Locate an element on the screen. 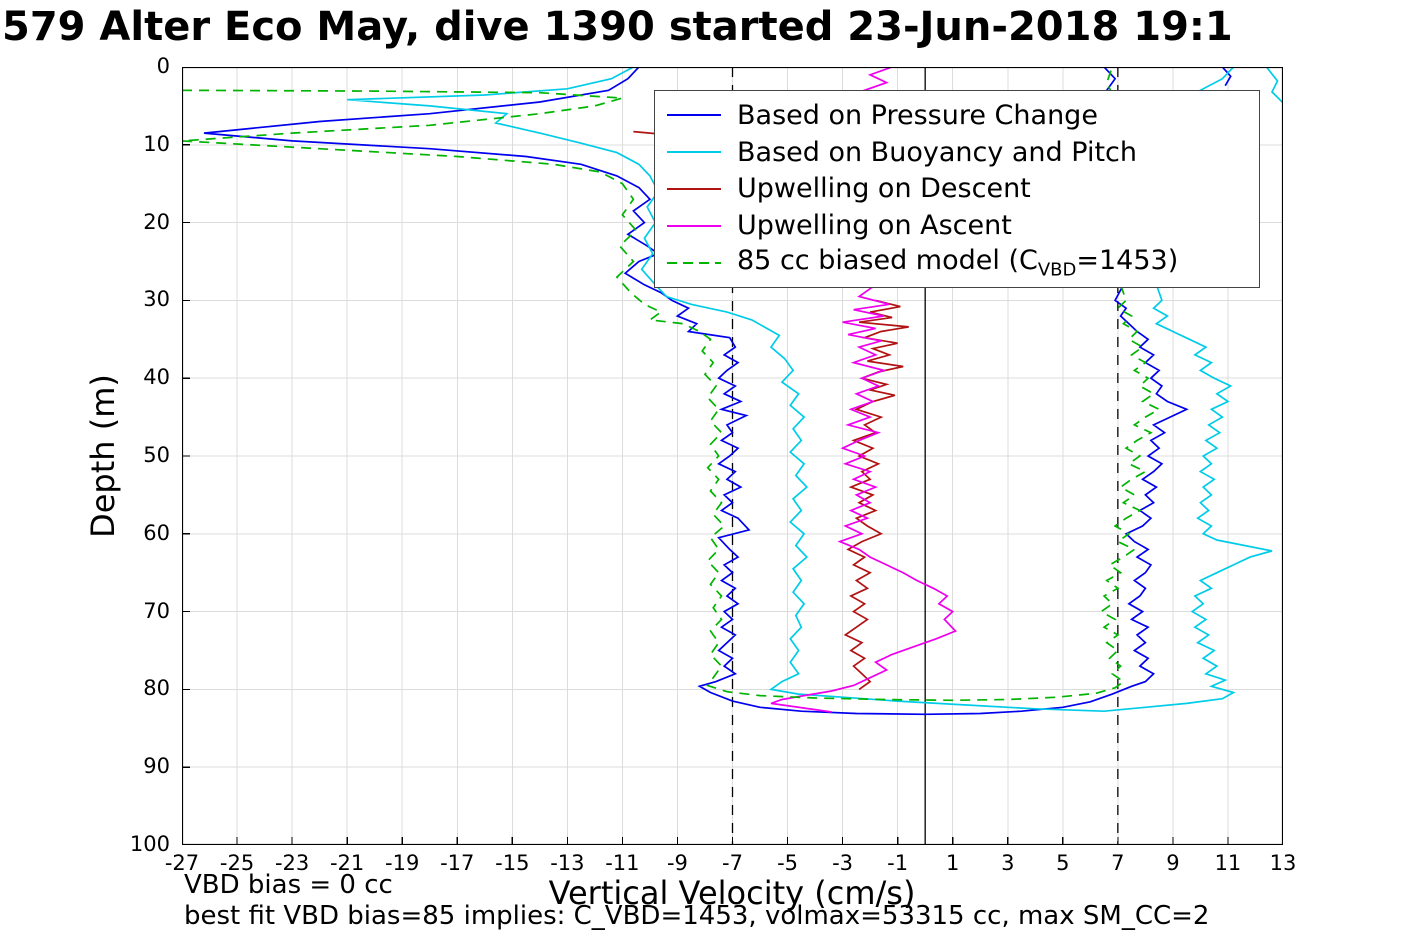  x-tick-label: 3 is located at coordinates (1008, 863).